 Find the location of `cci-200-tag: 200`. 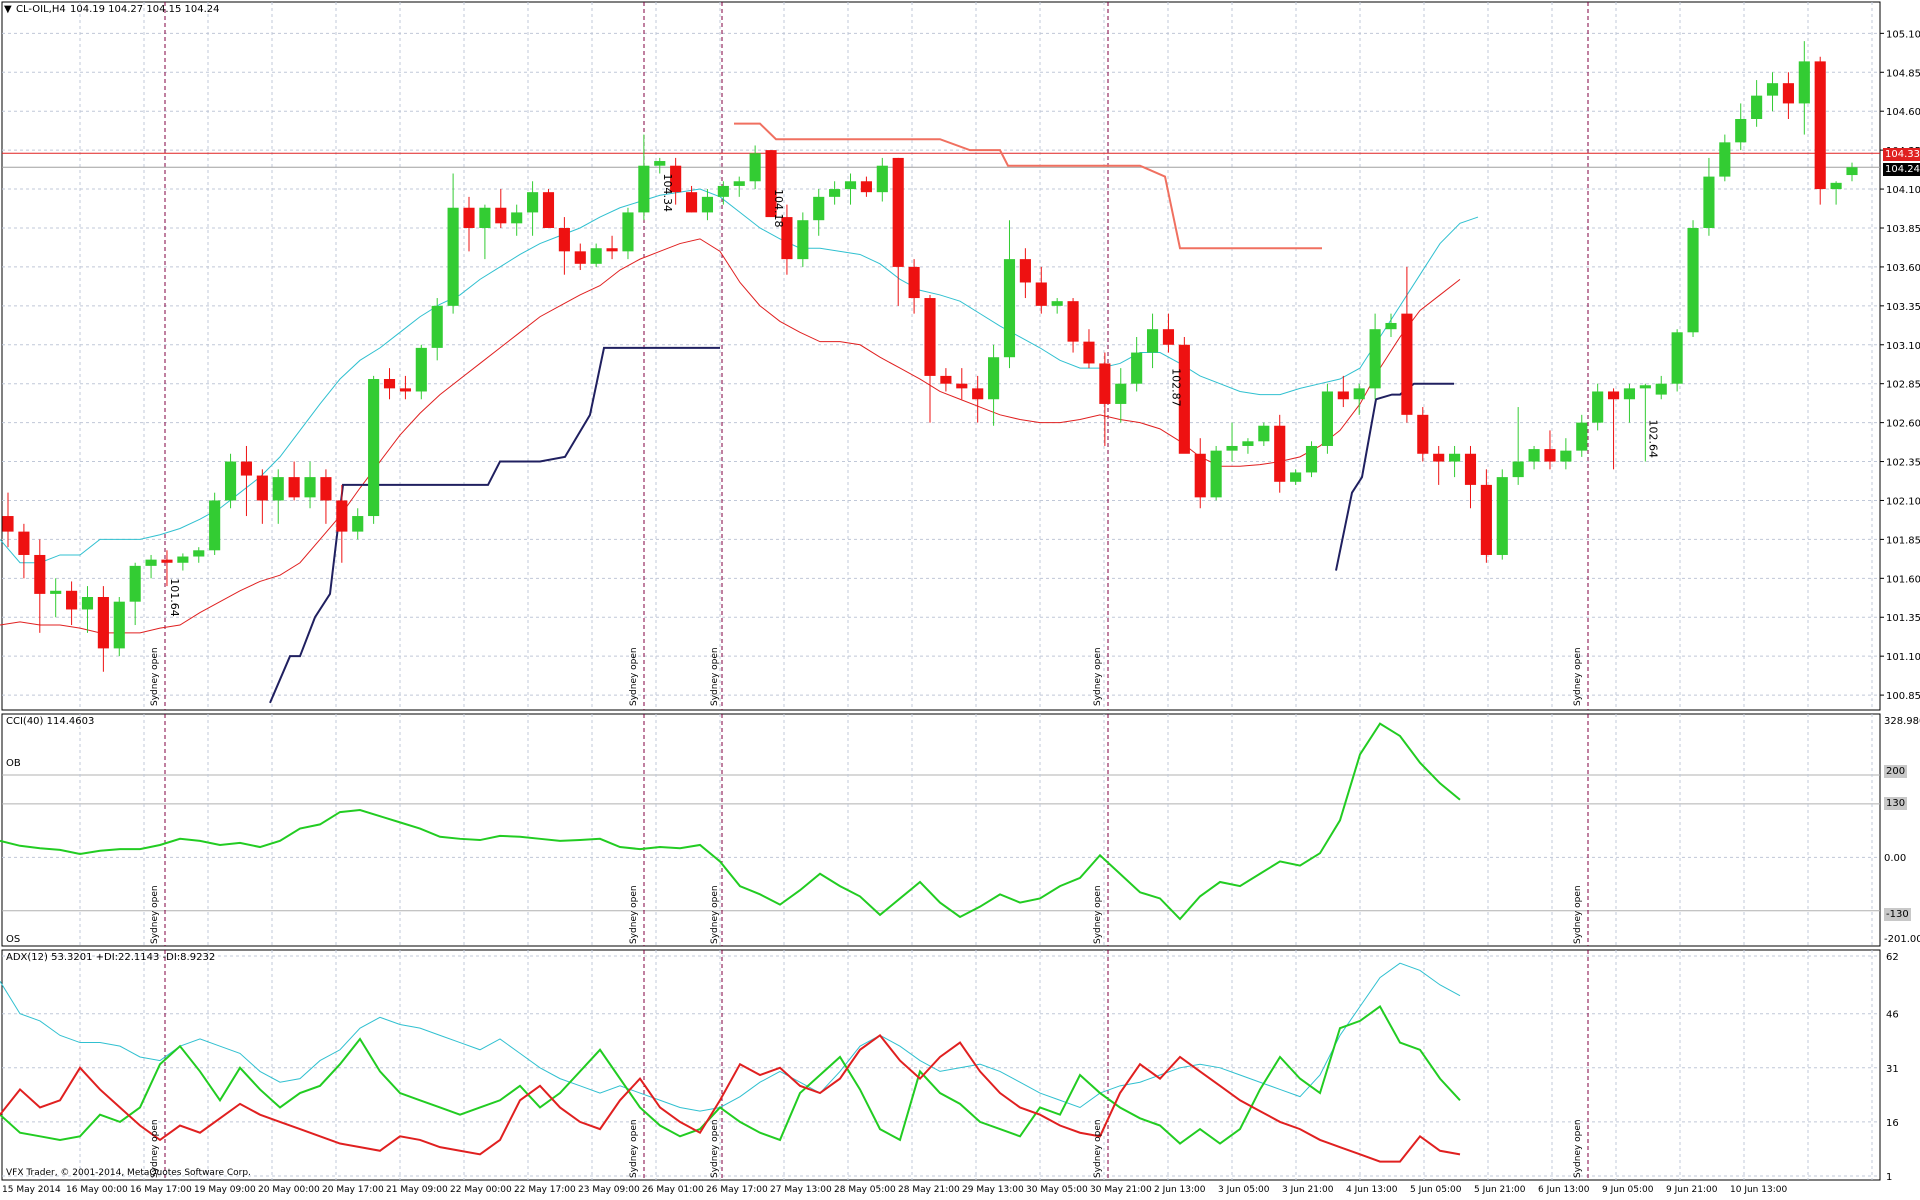

cci-200-tag: 200 is located at coordinates (1896, 771).